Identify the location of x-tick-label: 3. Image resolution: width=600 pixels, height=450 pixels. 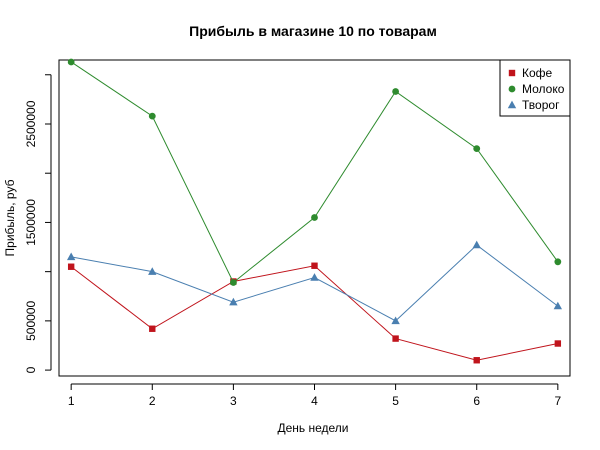
(233, 401).